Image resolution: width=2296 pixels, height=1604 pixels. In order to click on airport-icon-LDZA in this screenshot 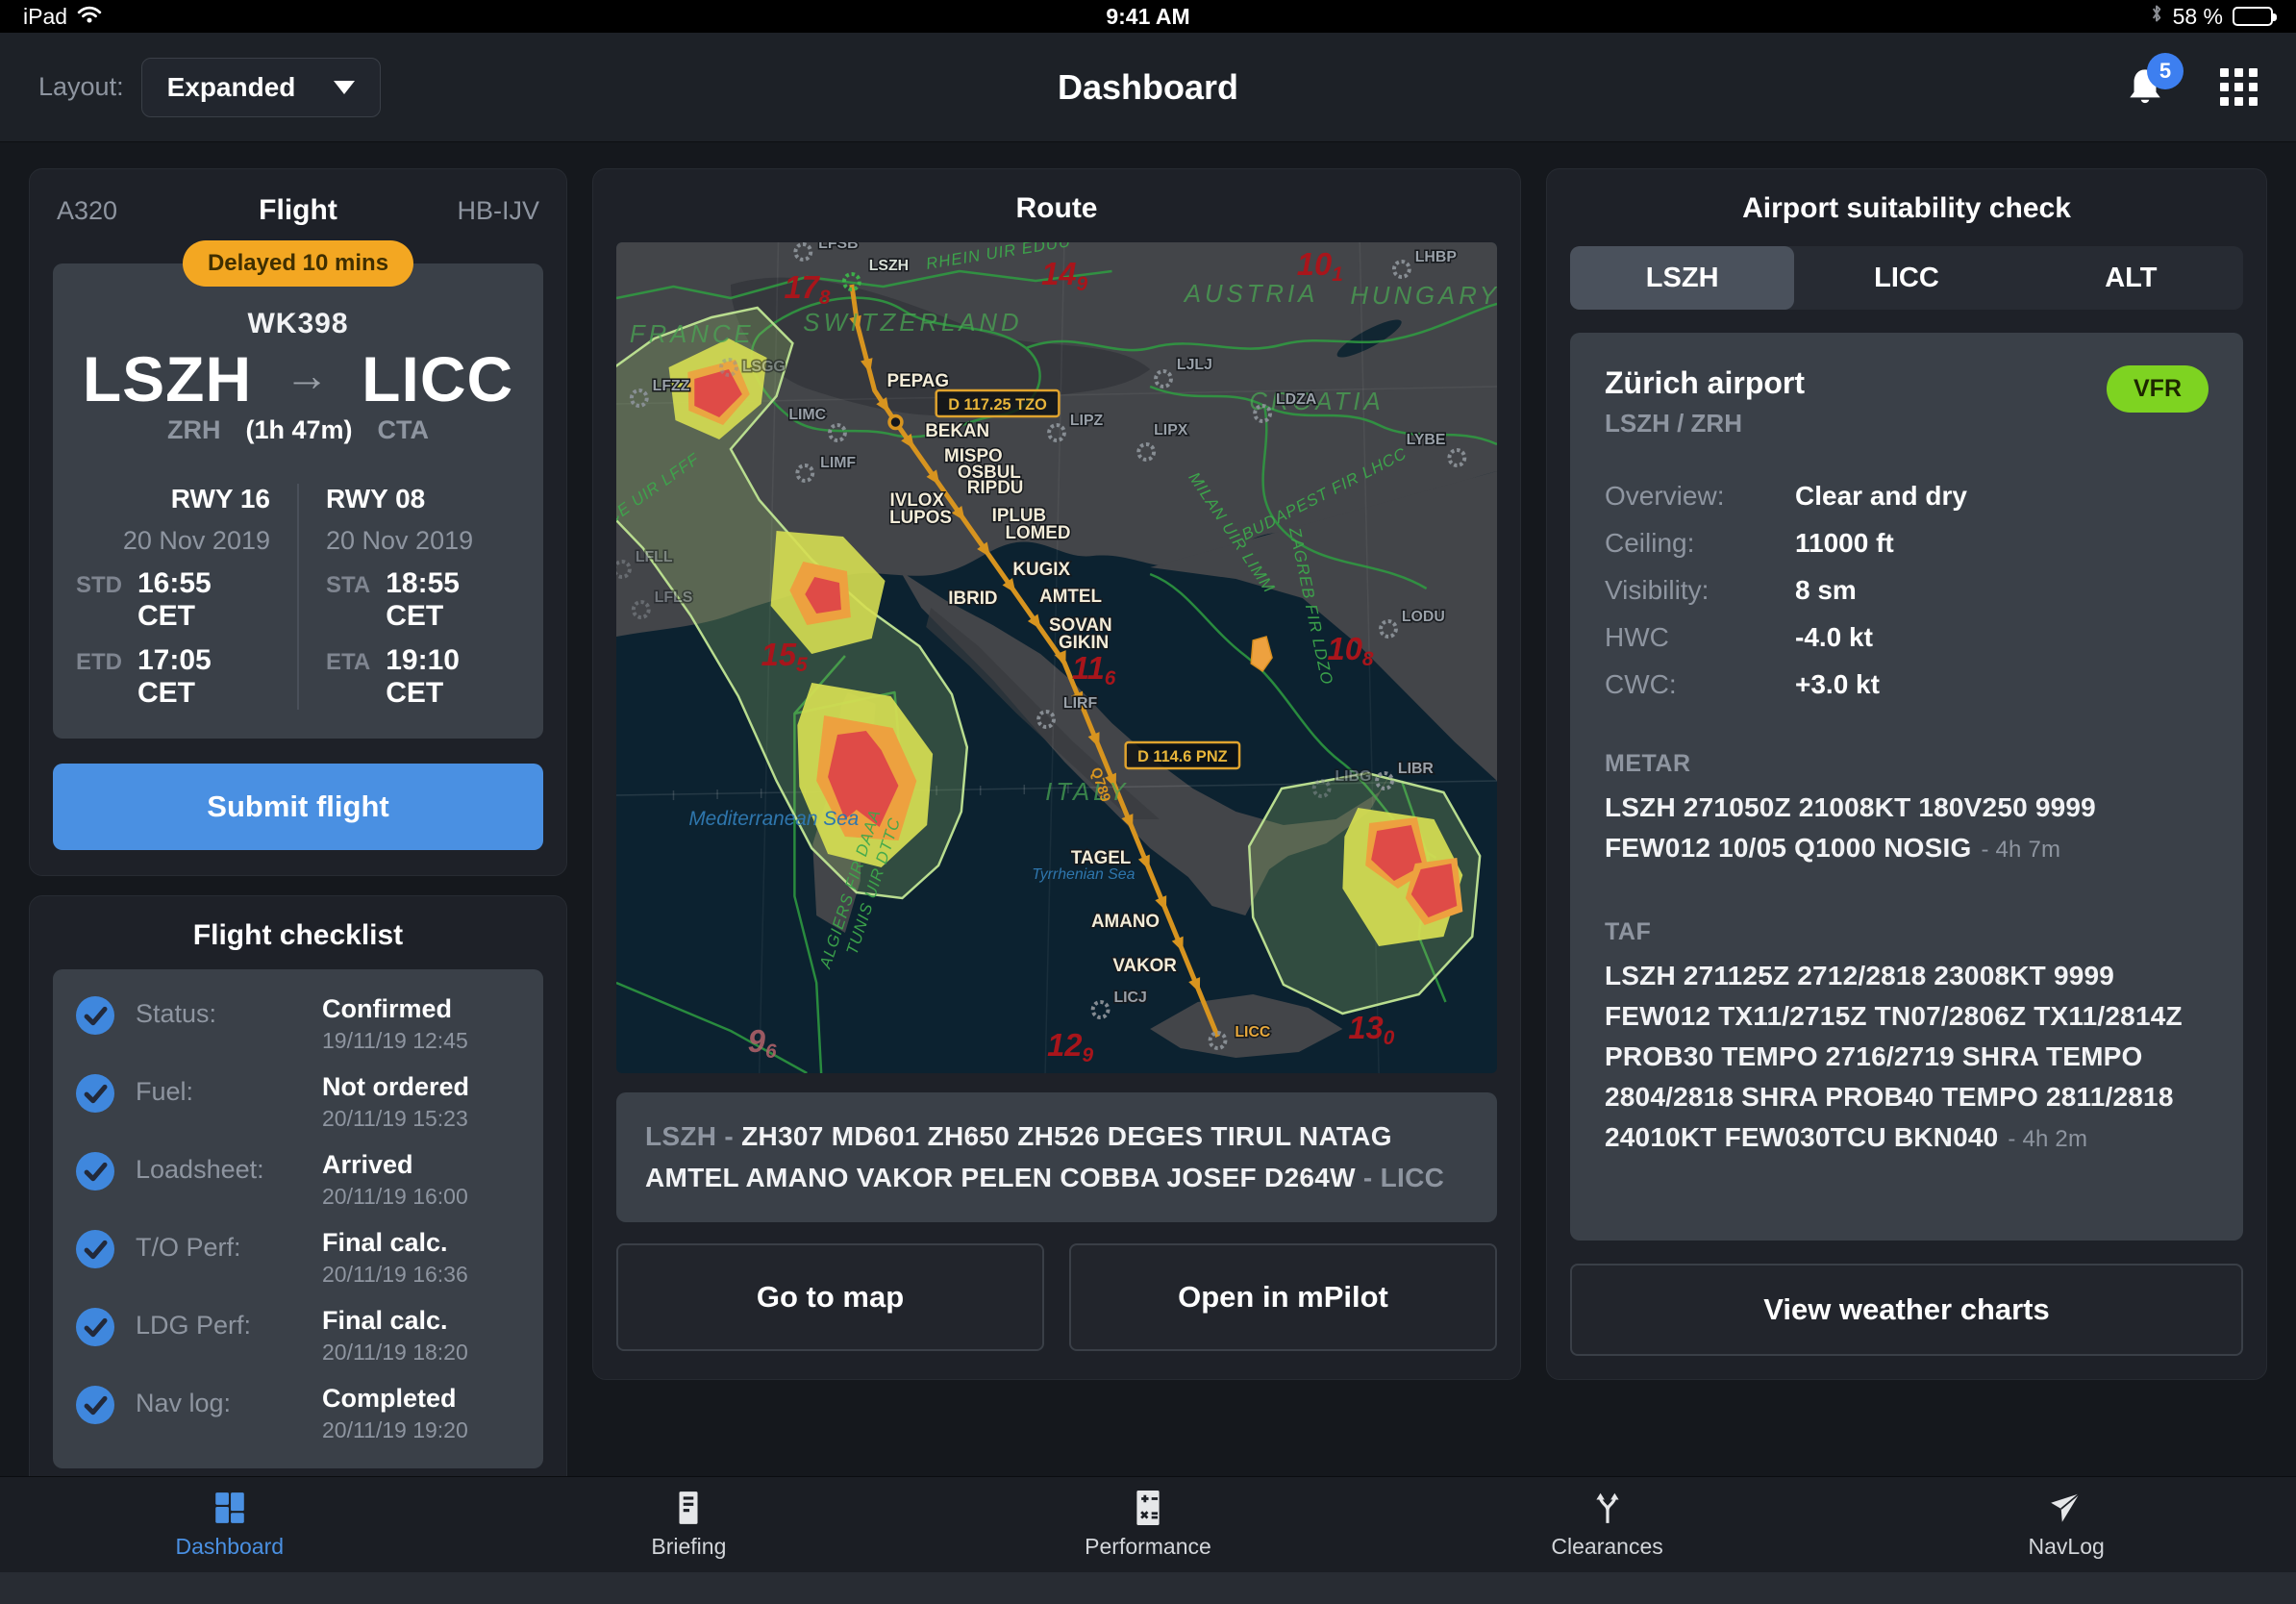, I will do `click(1263, 413)`.